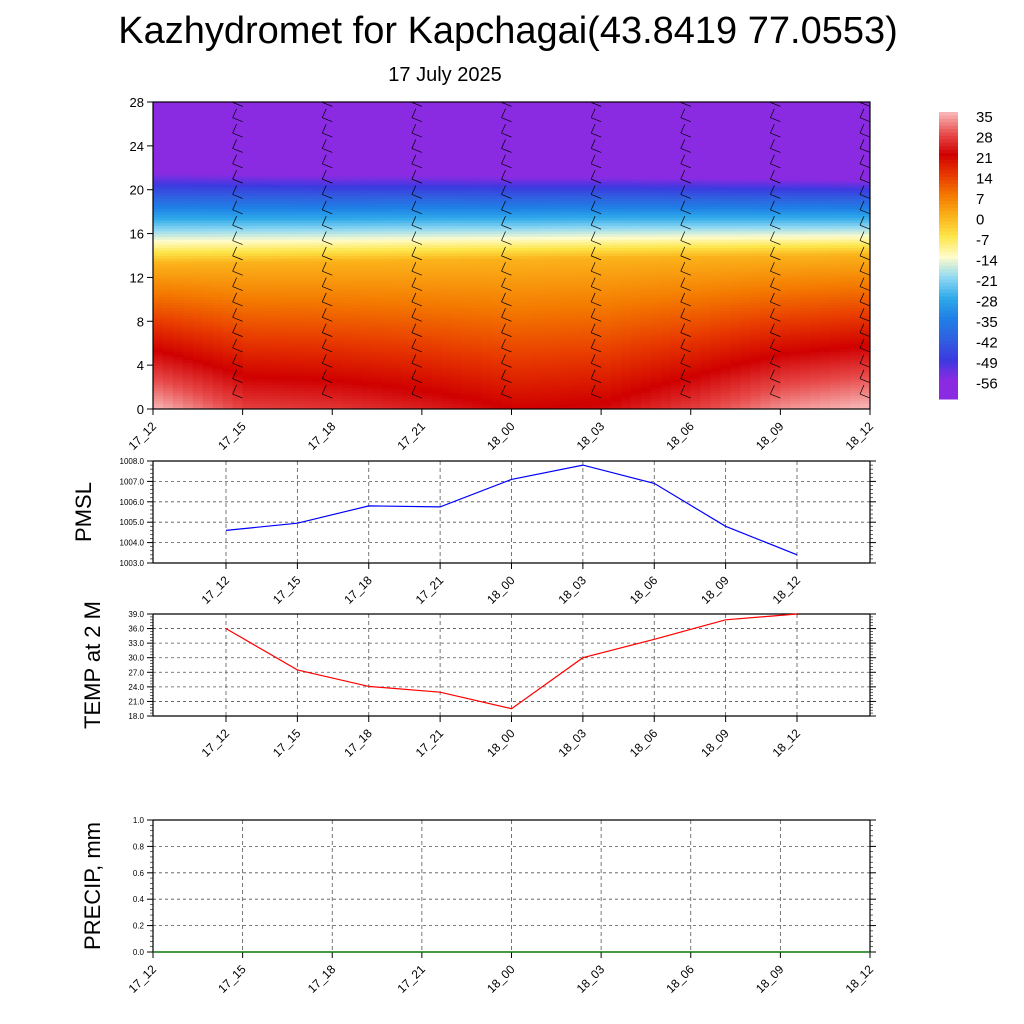 This screenshot has width=1024, height=1024. I want to click on x-tick-label: 17_12, so click(216, 743).